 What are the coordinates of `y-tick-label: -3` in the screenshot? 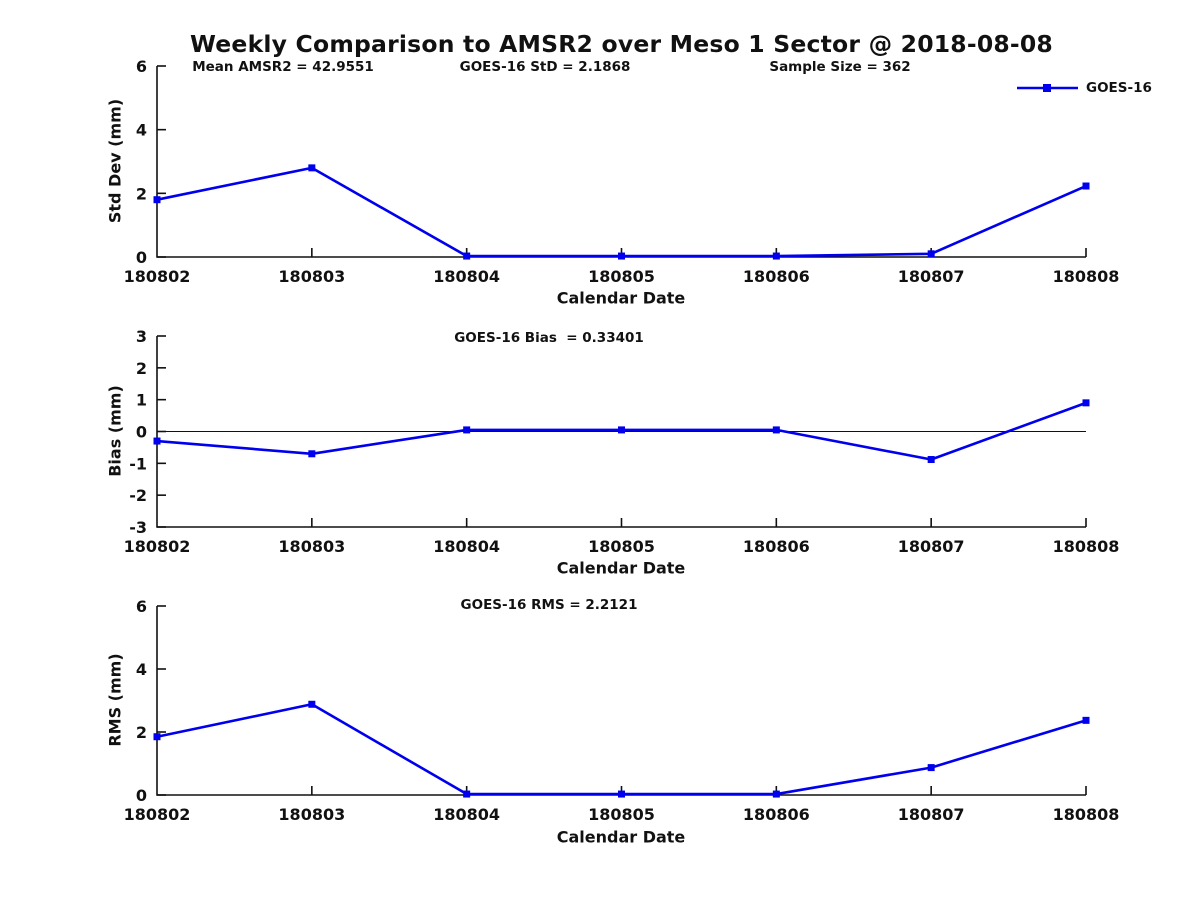 It's located at (138, 527).